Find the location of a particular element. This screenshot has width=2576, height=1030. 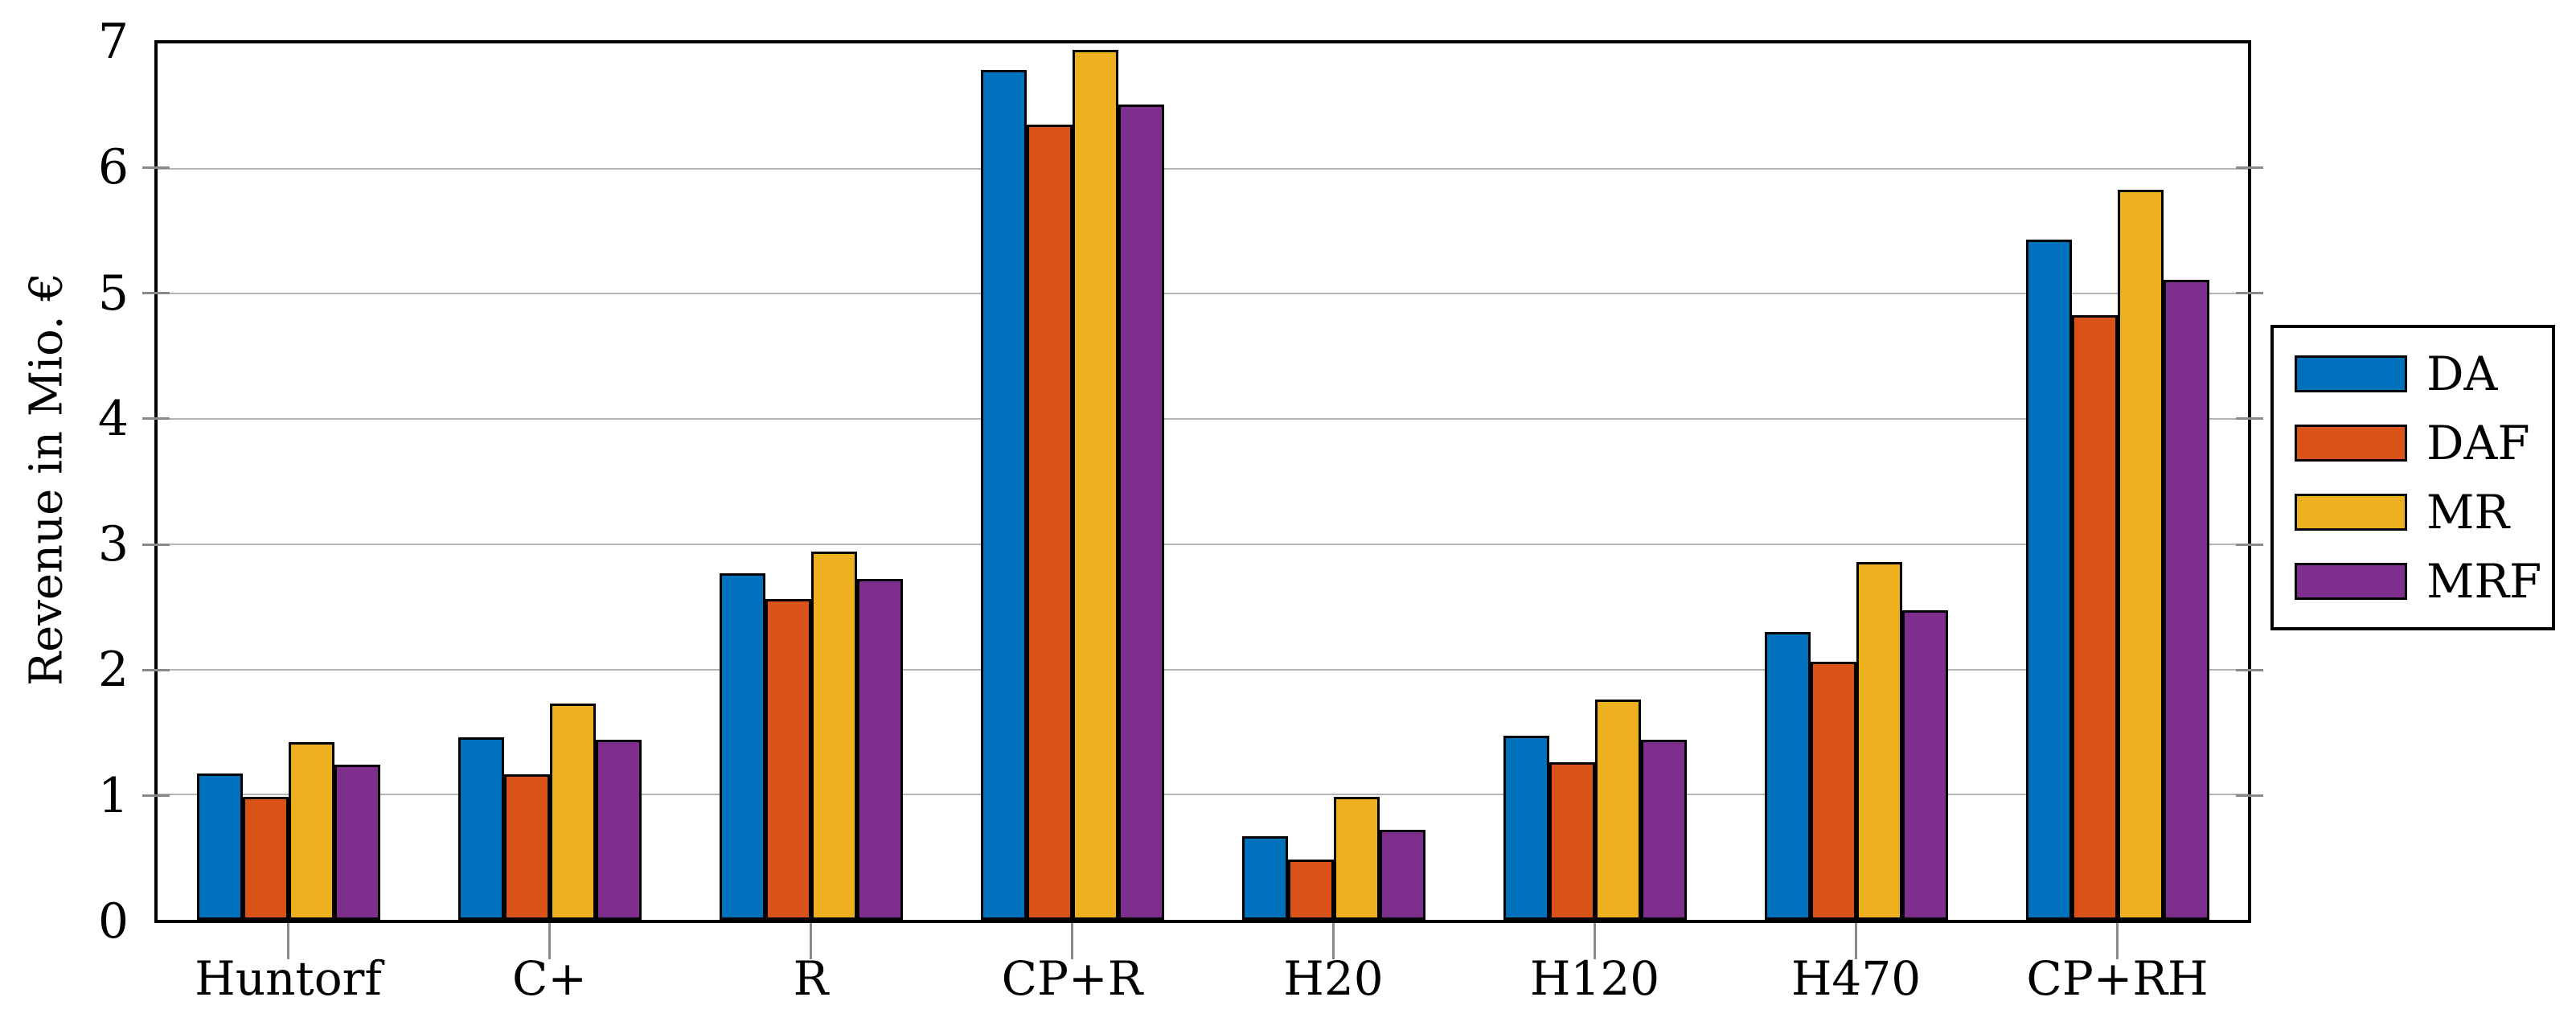

bar-DA-H120 is located at coordinates (1526, 828).